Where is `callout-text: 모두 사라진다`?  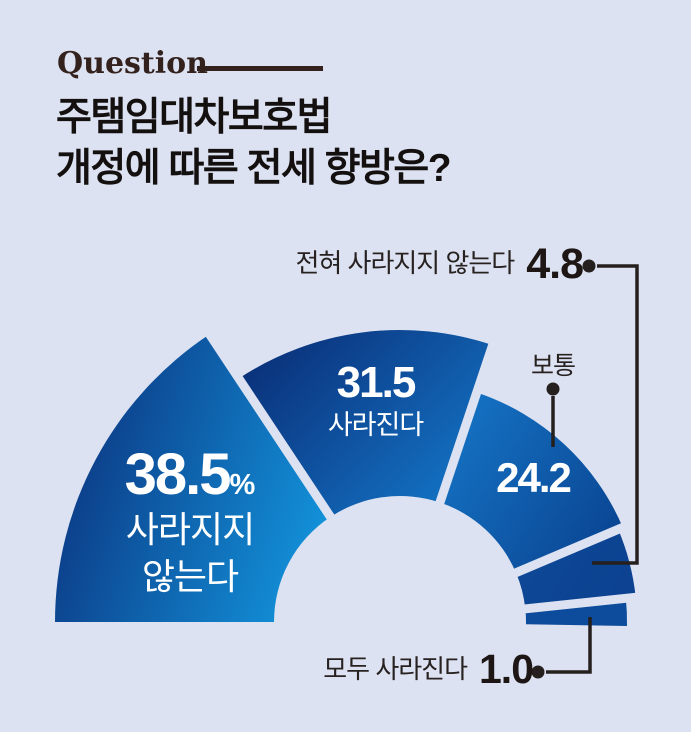 callout-text: 모두 사라진다 is located at coordinates (395, 669).